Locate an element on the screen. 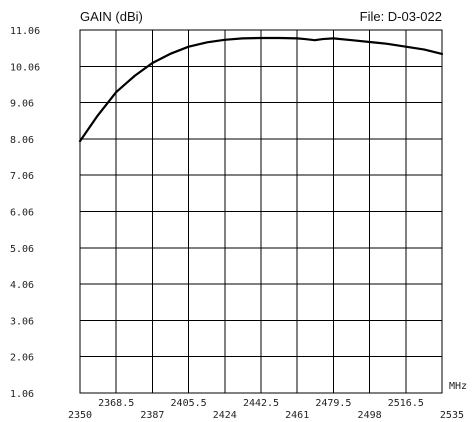 This screenshot has height=422, width=472. y-tick-label: 10.06 is located at coordinates (25, 67).